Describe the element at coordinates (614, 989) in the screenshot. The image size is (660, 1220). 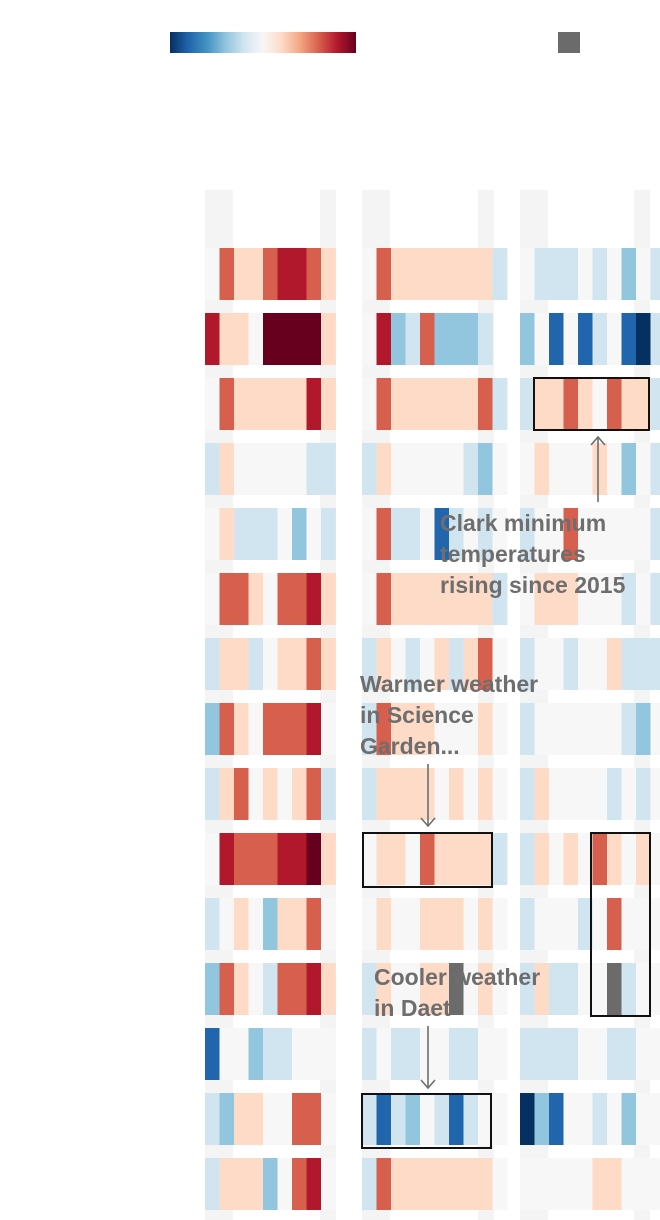
I see `missing-cell` at that location.